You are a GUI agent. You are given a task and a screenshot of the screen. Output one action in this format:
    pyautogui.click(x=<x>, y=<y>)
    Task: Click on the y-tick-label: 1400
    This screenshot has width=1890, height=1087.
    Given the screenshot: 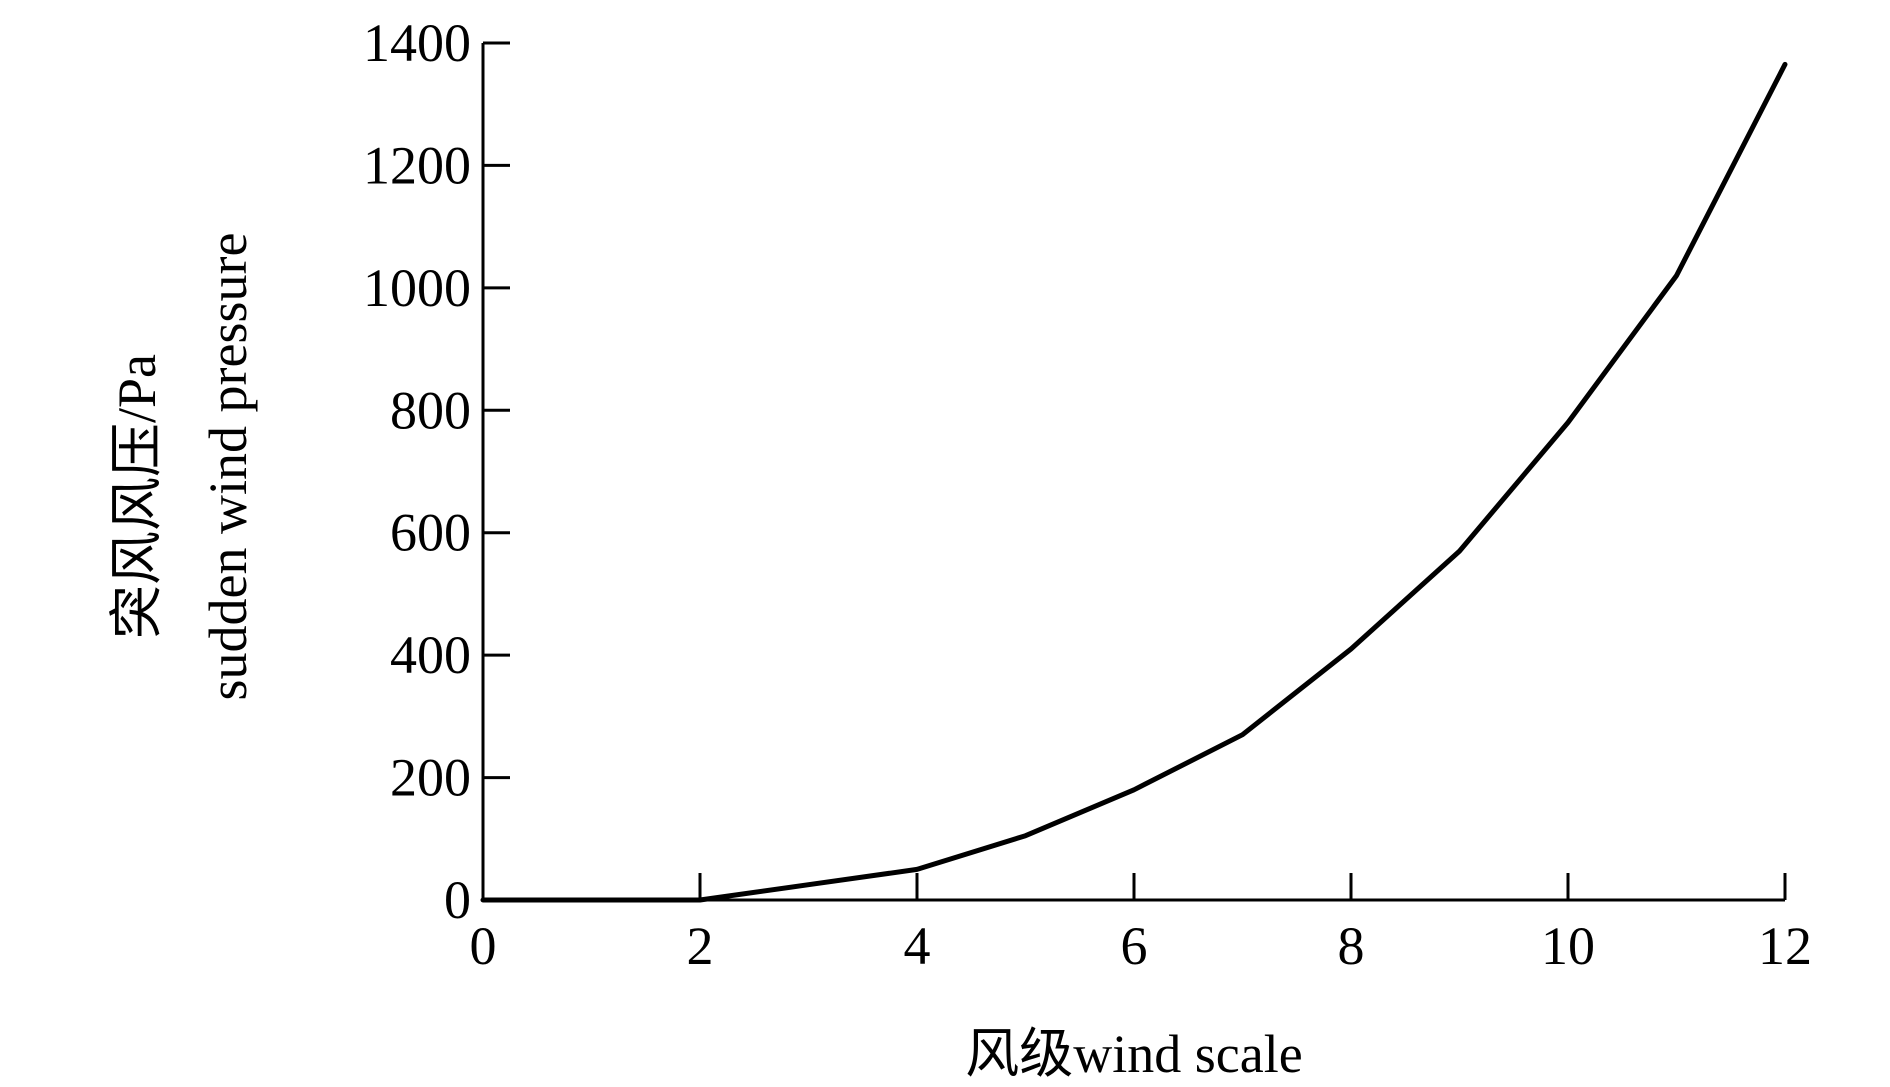 What is the action you would take?
    pyautogui.click(x=417, y=43)
    